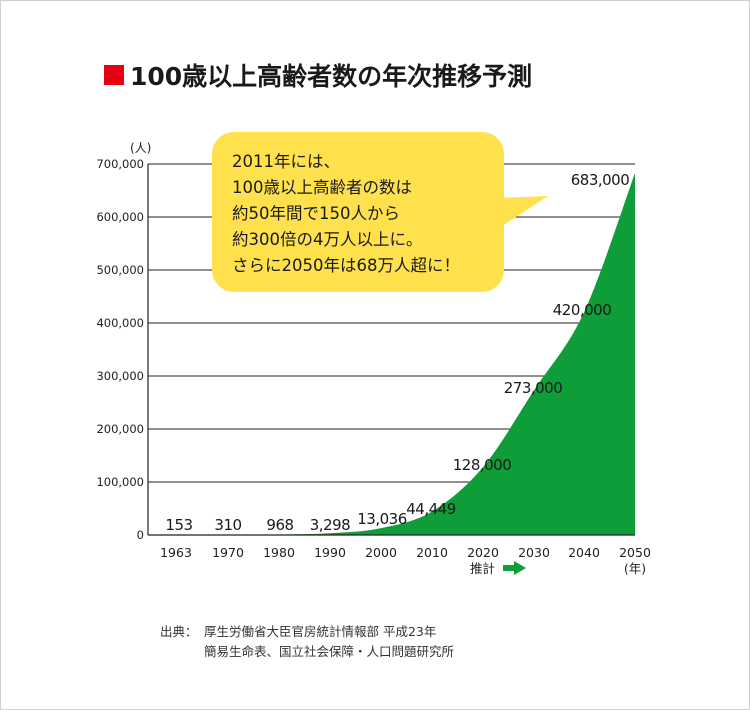  What do you see at coordinates (316, 213) in the screenshot?
I see `bubble-line: 約50年間で150人から` at bounding box center [316, 213].